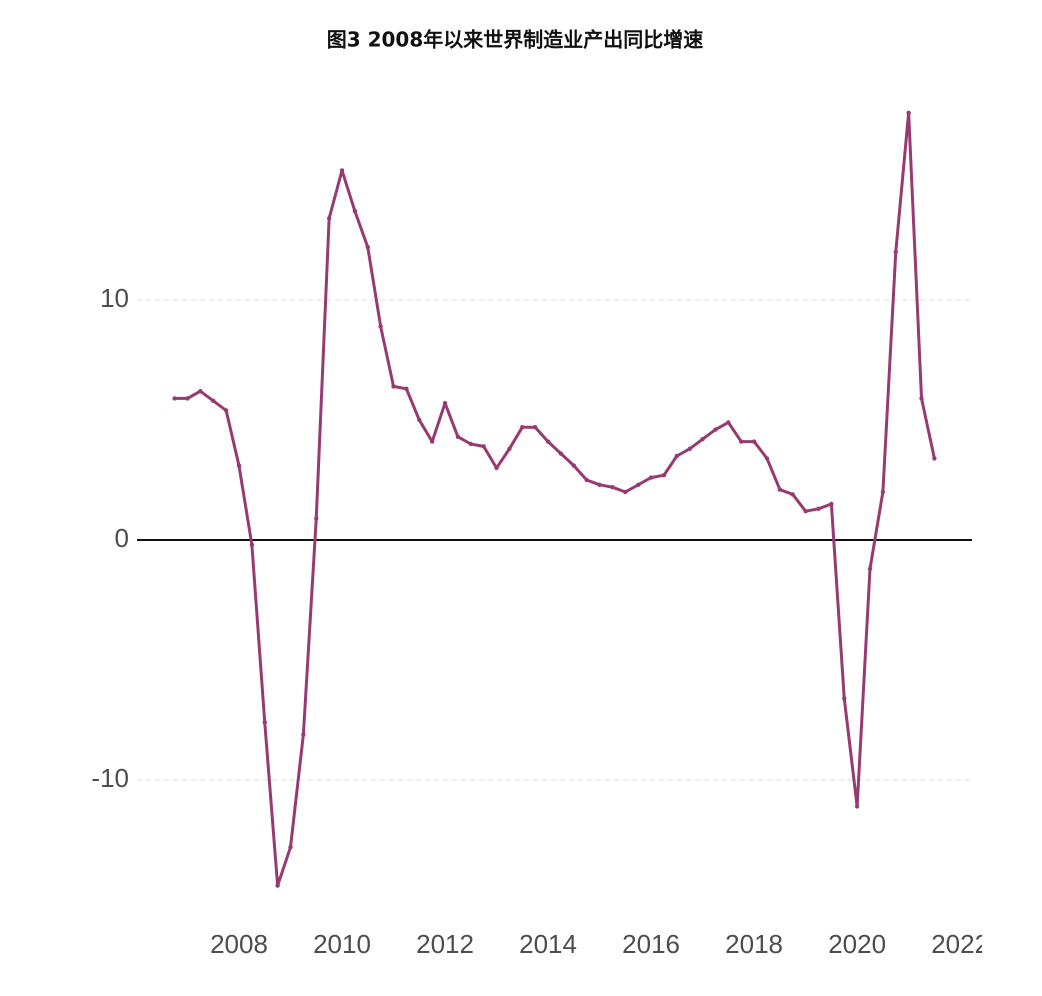 Image resolution: width=1042 pixels, height=996 pixels. Describe the element at coordinates (239, 944) in the screenshot. I see `x-tick-label: 2008` at that location.